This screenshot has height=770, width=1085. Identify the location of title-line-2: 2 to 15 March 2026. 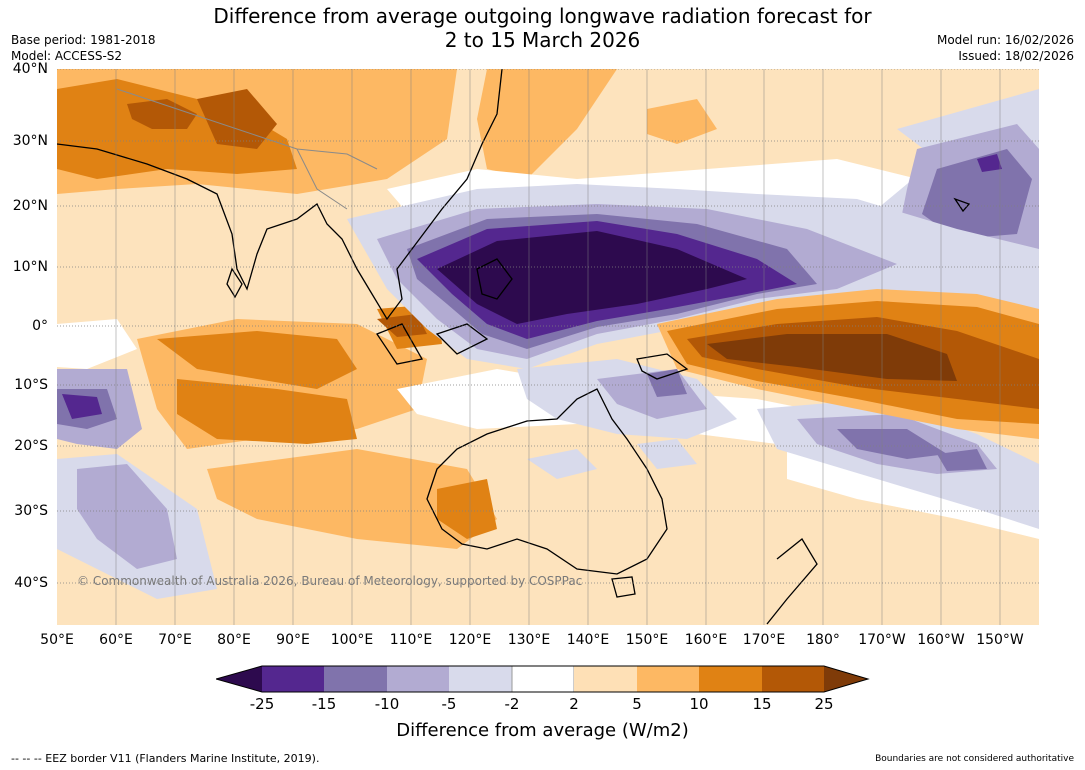
(542, 40).